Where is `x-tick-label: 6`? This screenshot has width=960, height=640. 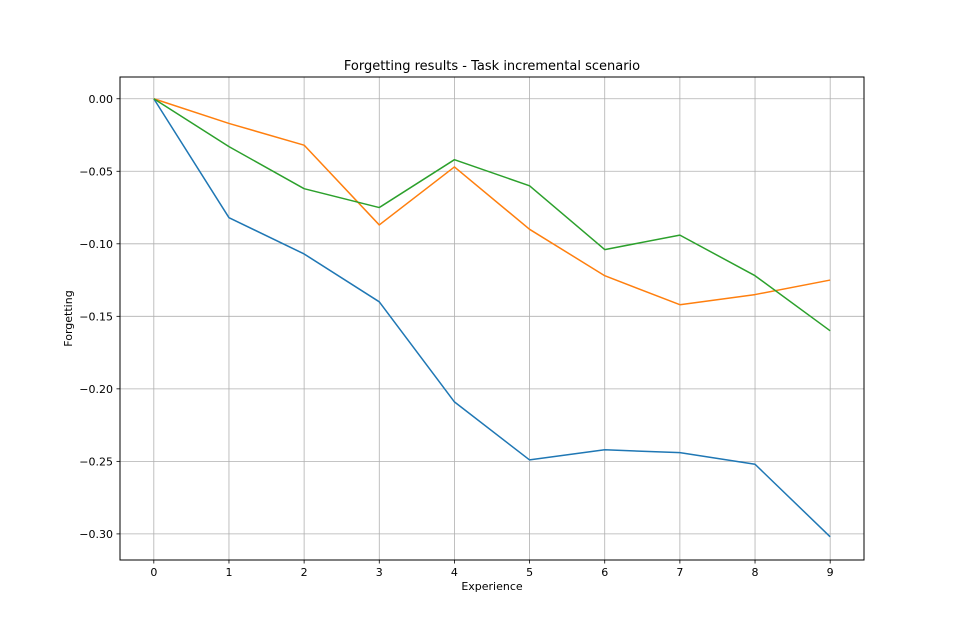 x-tick-label: 6 is located at coordinates (604, 572).